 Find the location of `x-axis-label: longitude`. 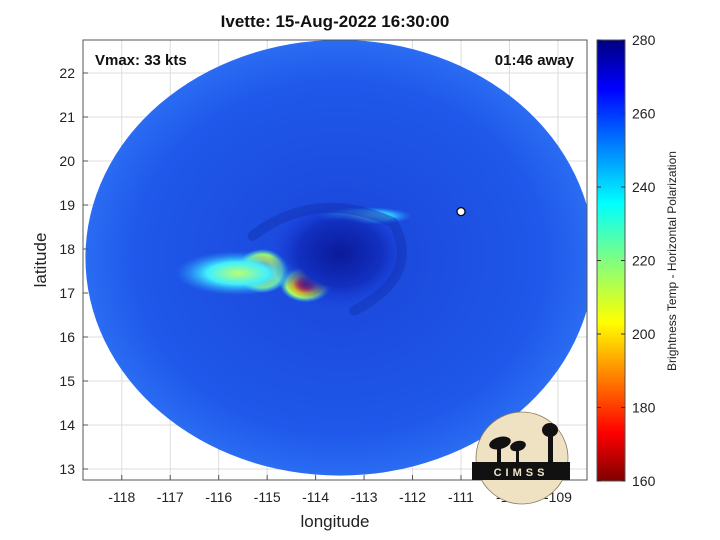

x-axis-label: longitude is located at coordinates (335, 521).